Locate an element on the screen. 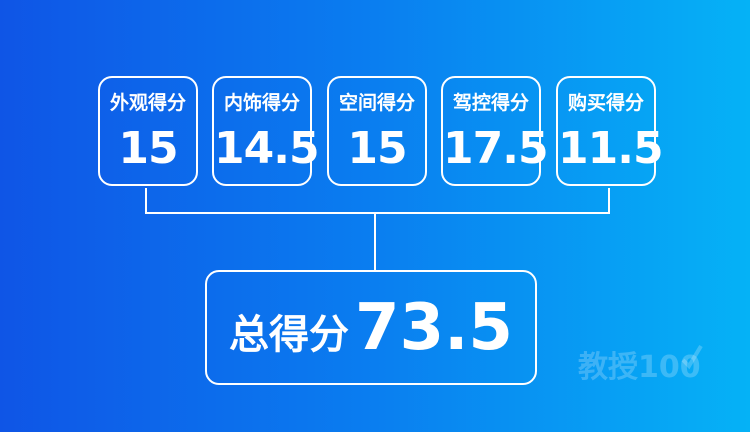 The width and height of the screenshot is (750, 432). score-value: 11.5 is located at coordinates (611, 148).